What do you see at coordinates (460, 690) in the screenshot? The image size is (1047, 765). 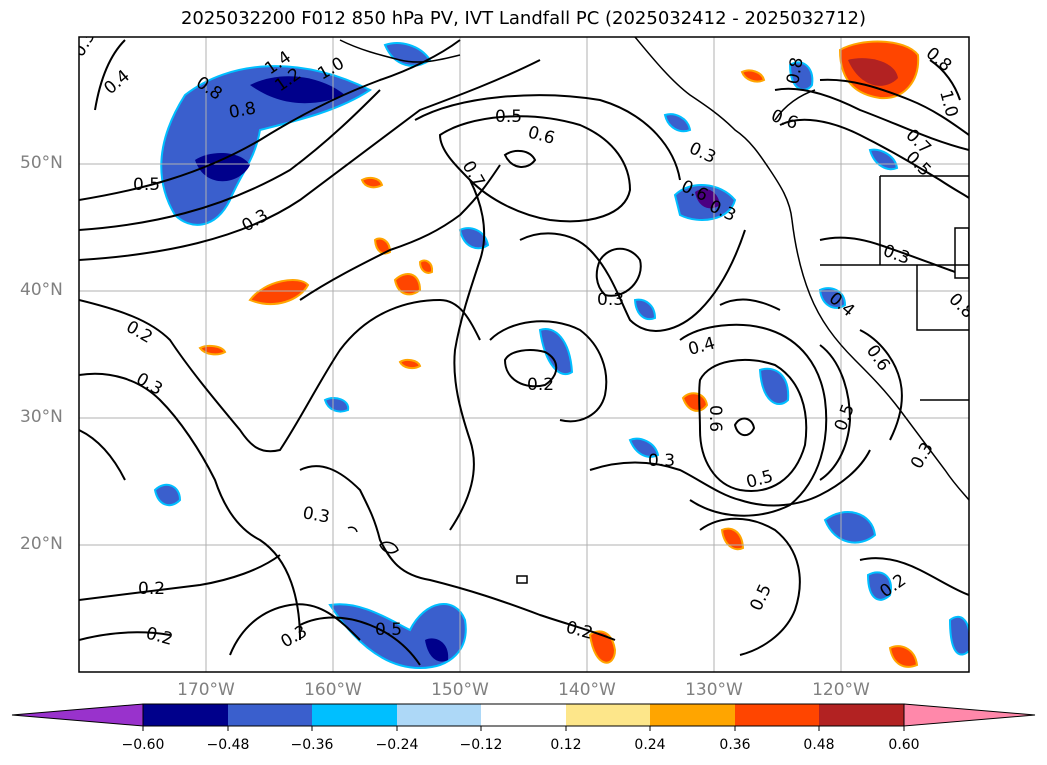 I see `lon-label: 150°W` at bounding box center [460, 690].